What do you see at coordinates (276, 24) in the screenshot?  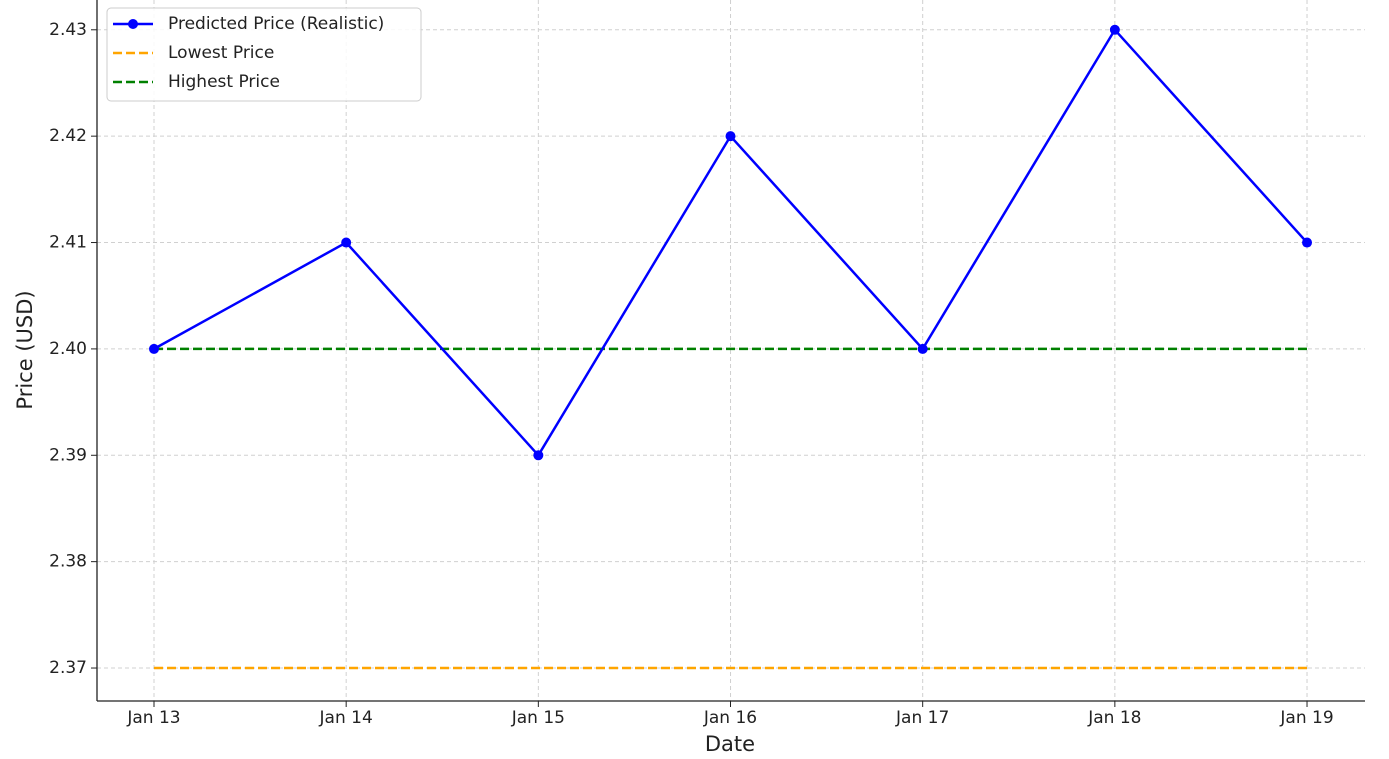 I see `legend-label: Predicted Price (Realistic)` at bounding box center [276, 24].